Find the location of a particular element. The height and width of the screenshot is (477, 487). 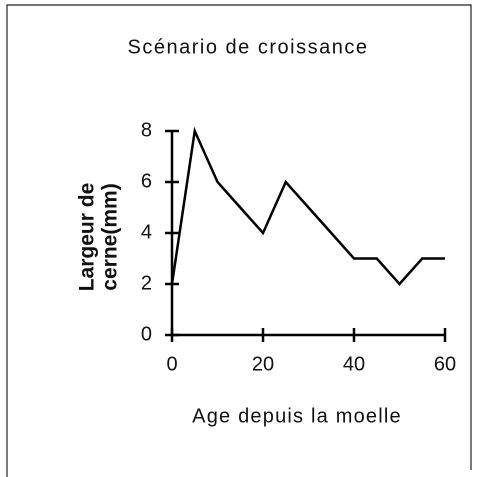

y-tick-label: 2 is located at coordinates (146, 283).